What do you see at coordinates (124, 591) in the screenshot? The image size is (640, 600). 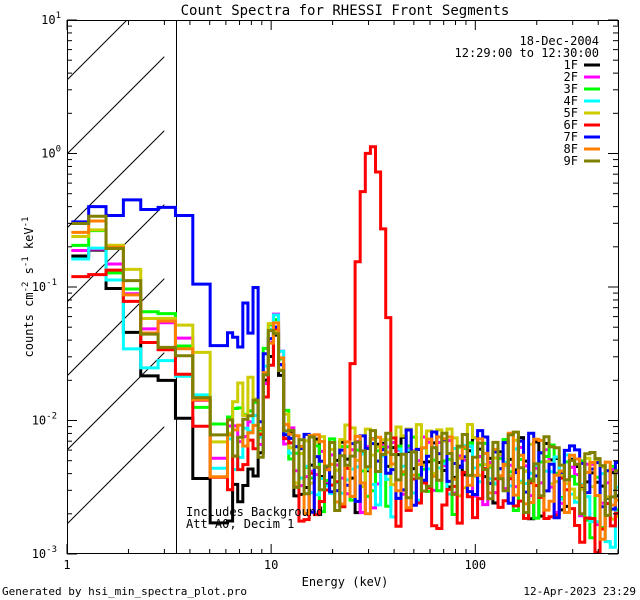 I see `generator-footer: Generated by hsi_min_spectra_plot.pro` at bounding box center [124, 591].